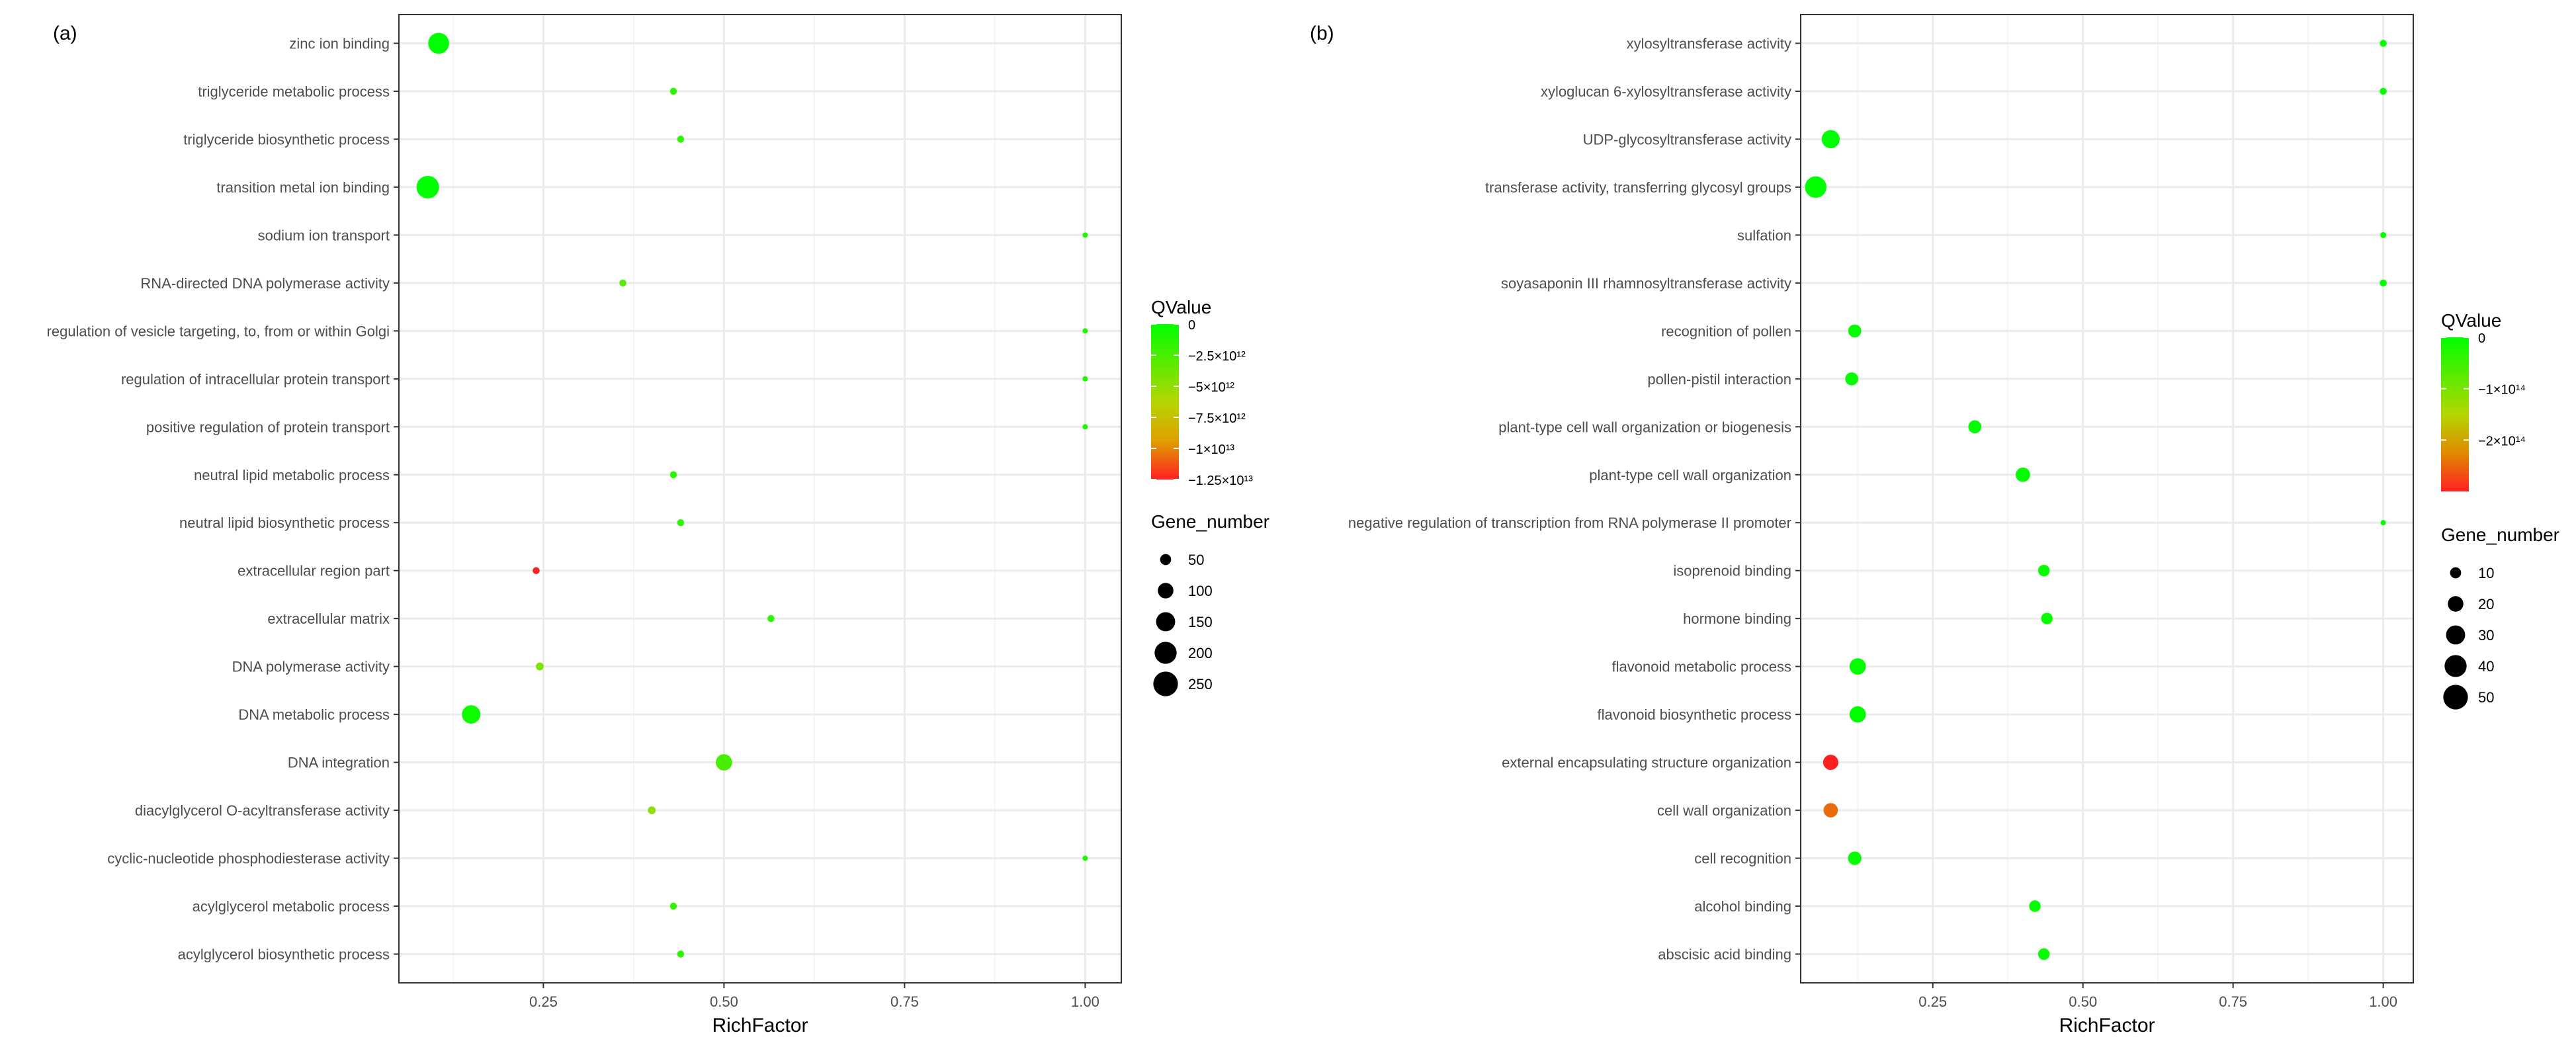 This screenshot has height=1047, width=2576. What do you see at coordinates (284, 523) in the screenshot?
I see `y-tick-label: neutral lipid biosynthetic process` at bounding box center [284, 523].